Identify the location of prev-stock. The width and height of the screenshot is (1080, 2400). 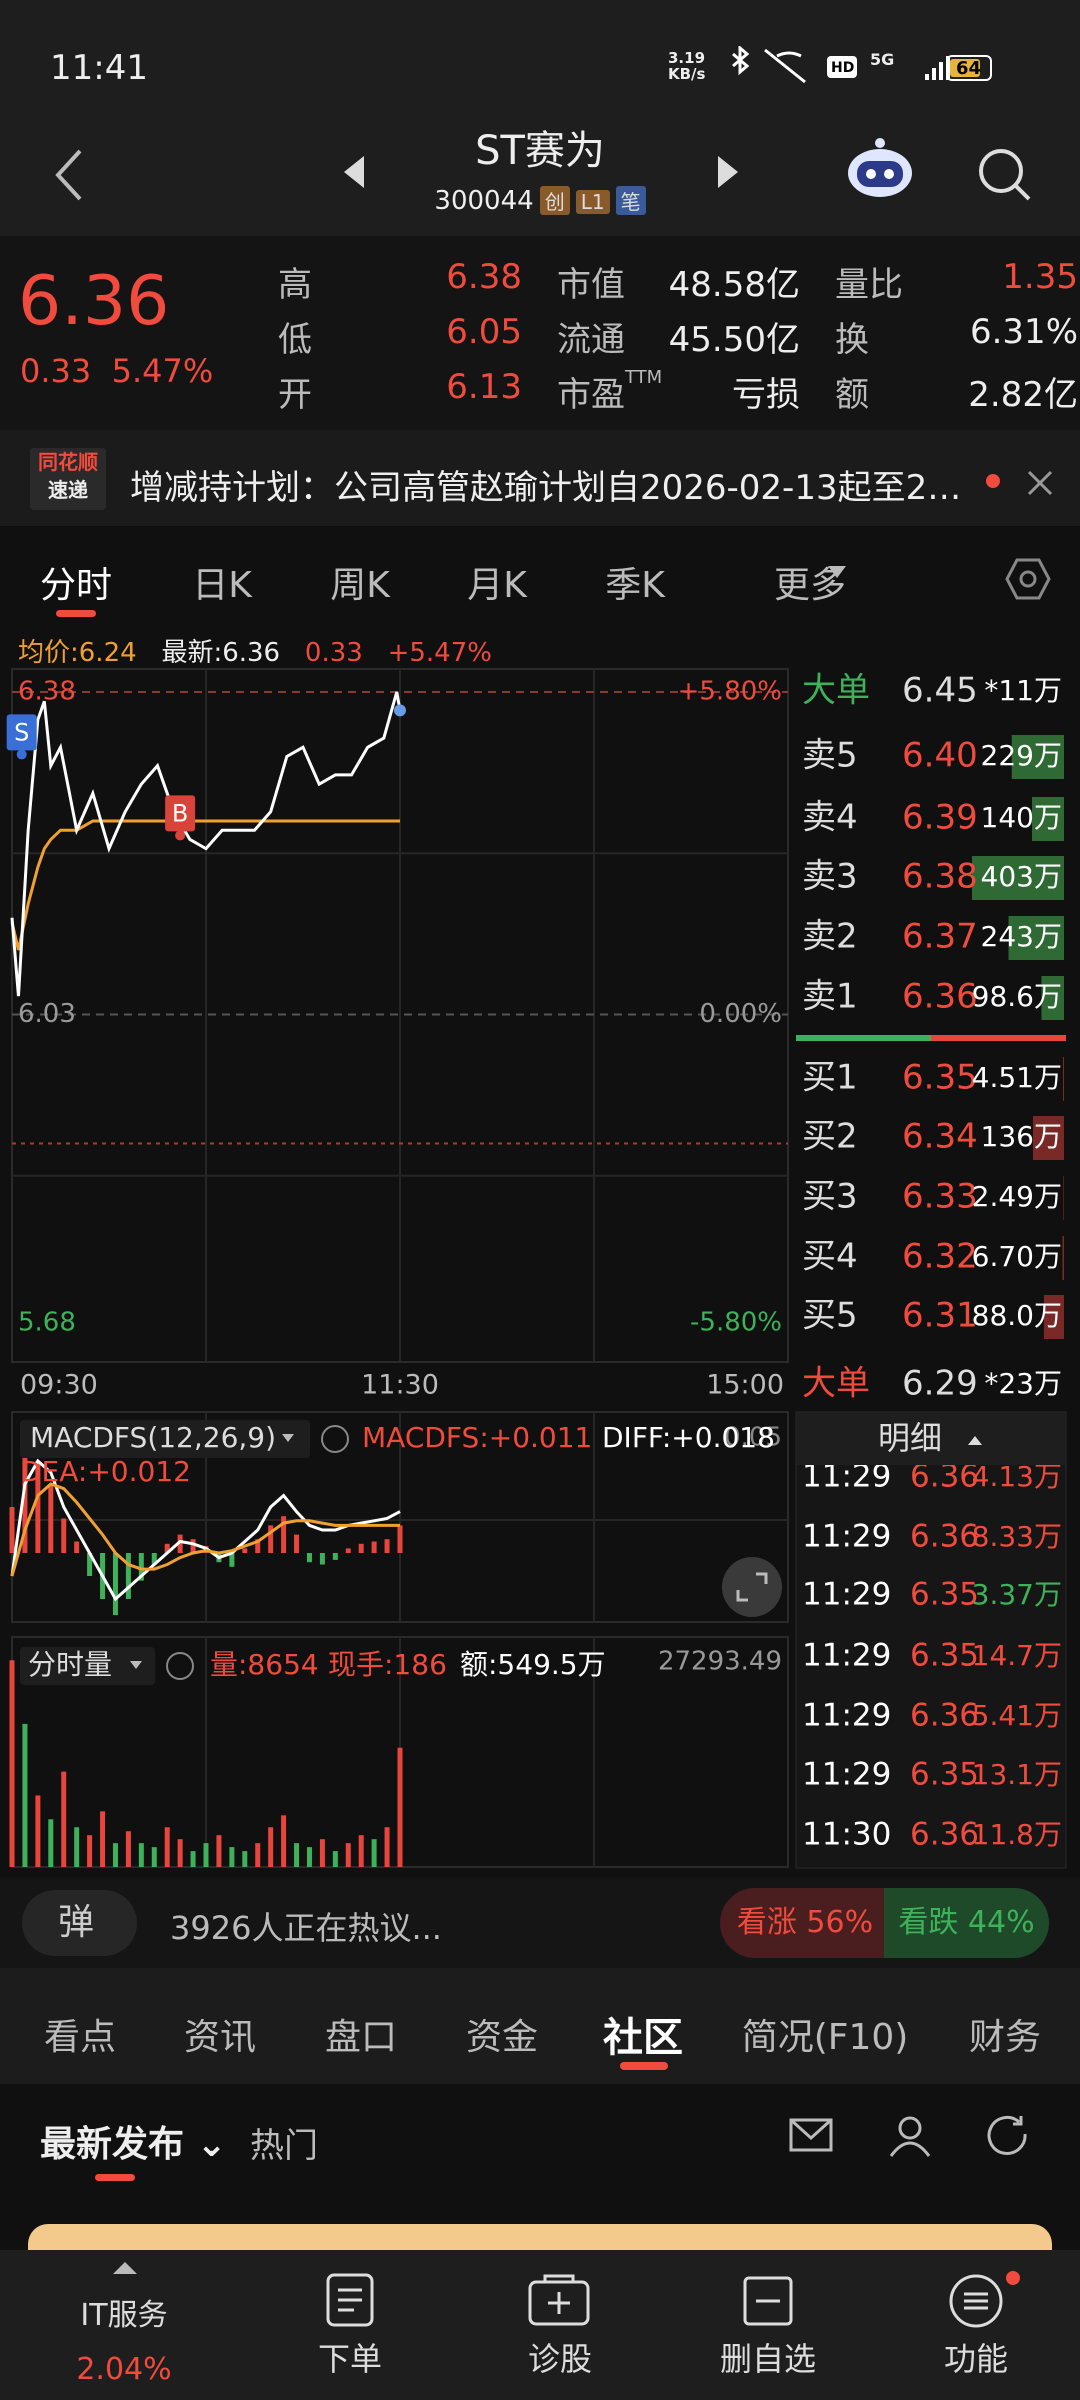
(355, 172).